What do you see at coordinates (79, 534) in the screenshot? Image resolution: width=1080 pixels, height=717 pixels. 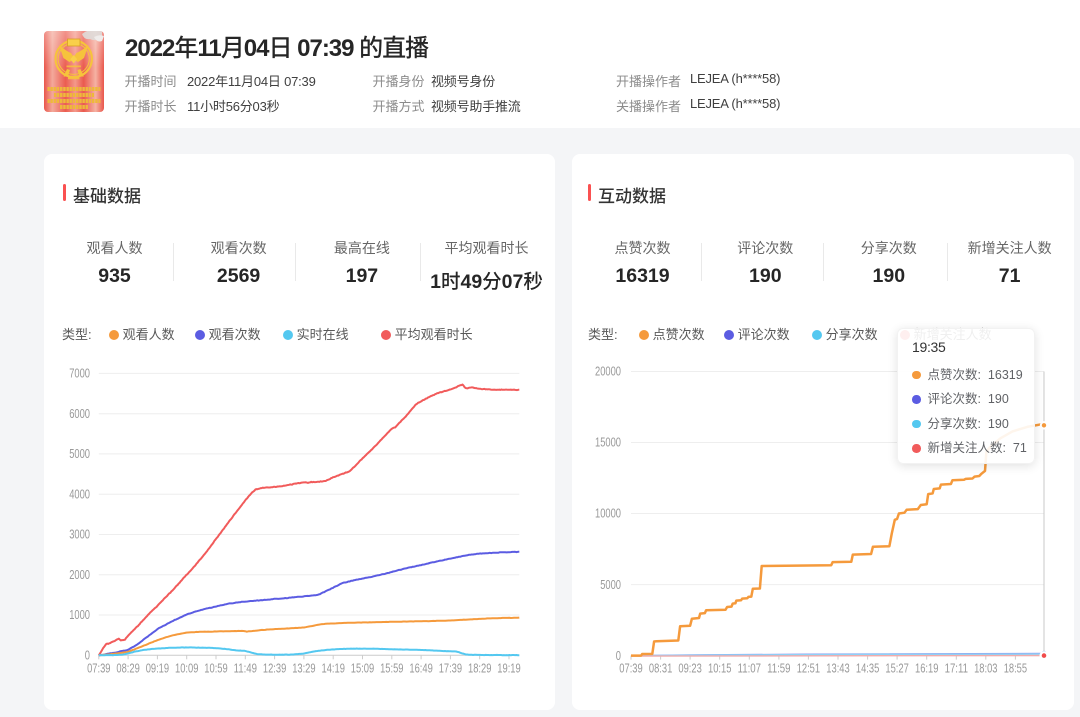 I see `svg-text: 3000` at bounding box center [79, 534].